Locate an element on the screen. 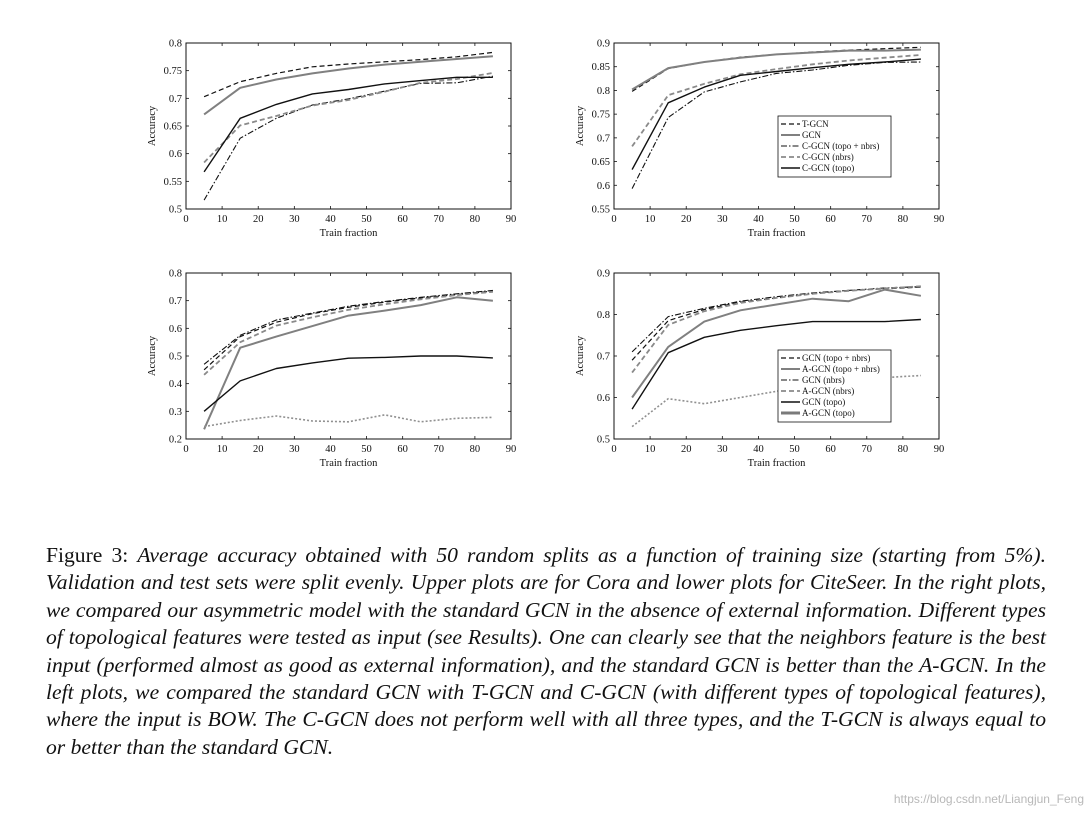 The image size is (1092, 815). legend-entry-label: C-GCN (topo + nbrs) is located at coordinates (840, 146).